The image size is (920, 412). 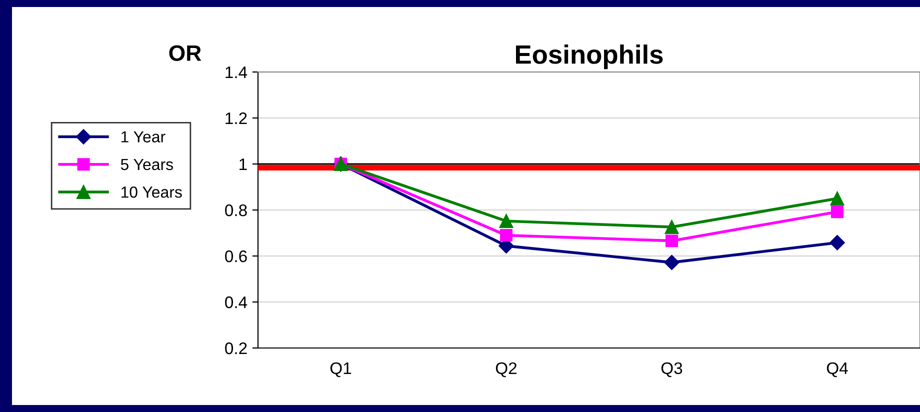 I want to click on x-tick-label: Q2, so click(x=506, y=370).